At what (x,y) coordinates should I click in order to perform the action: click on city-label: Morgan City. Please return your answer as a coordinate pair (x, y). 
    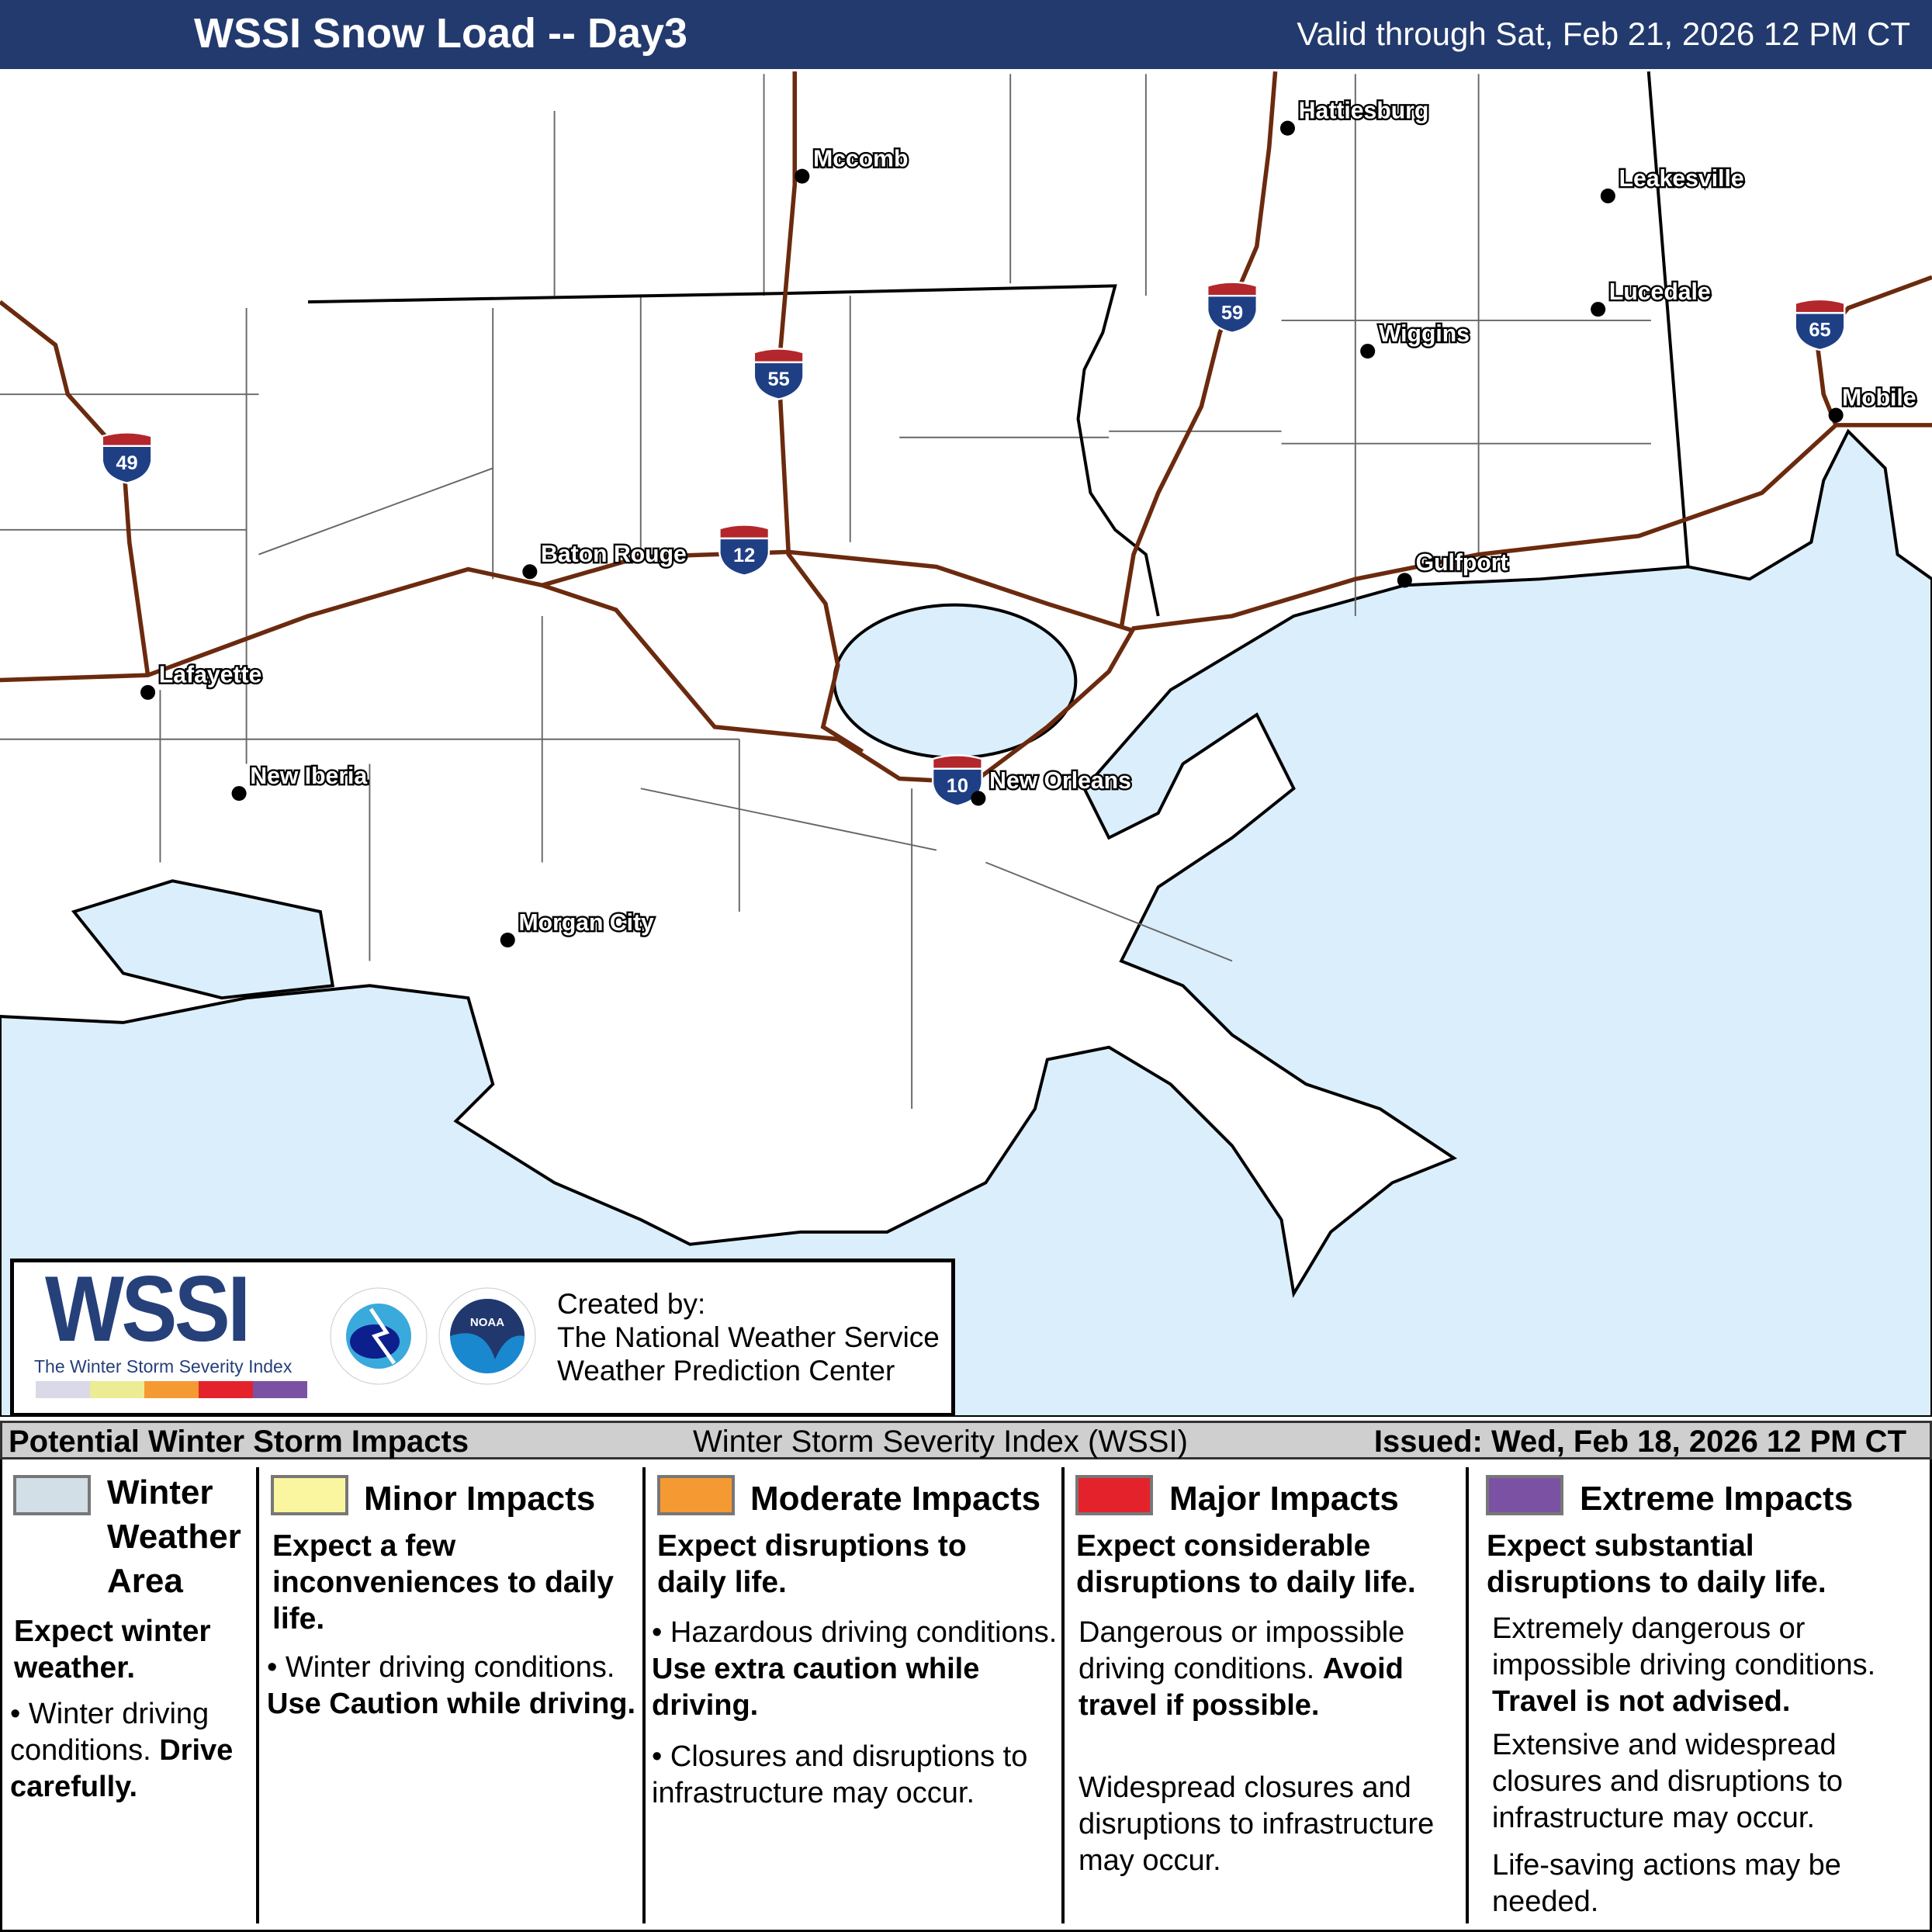
    Looking at the image, I should click on (586, 923).